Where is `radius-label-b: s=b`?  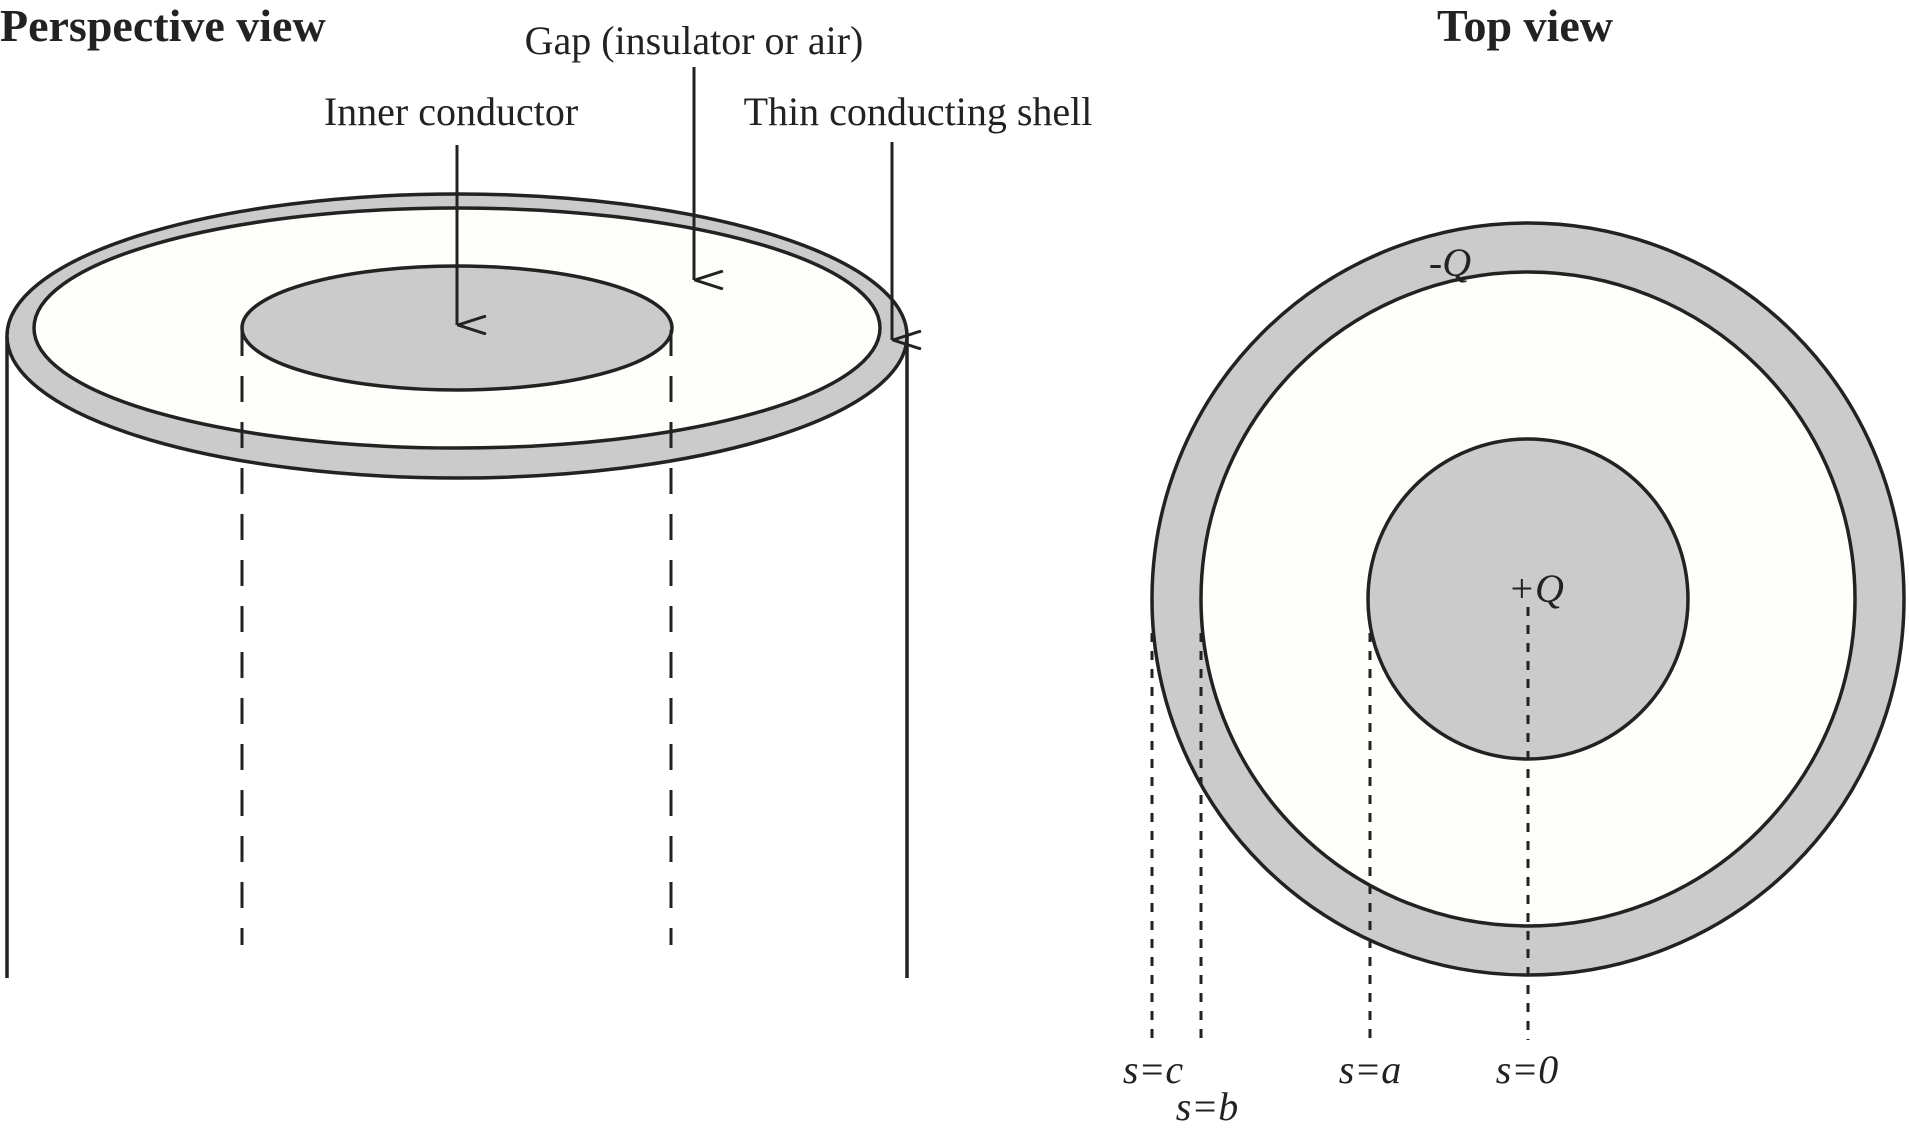
radius-label-b: s=b is located at coordinates (1207, 1106).